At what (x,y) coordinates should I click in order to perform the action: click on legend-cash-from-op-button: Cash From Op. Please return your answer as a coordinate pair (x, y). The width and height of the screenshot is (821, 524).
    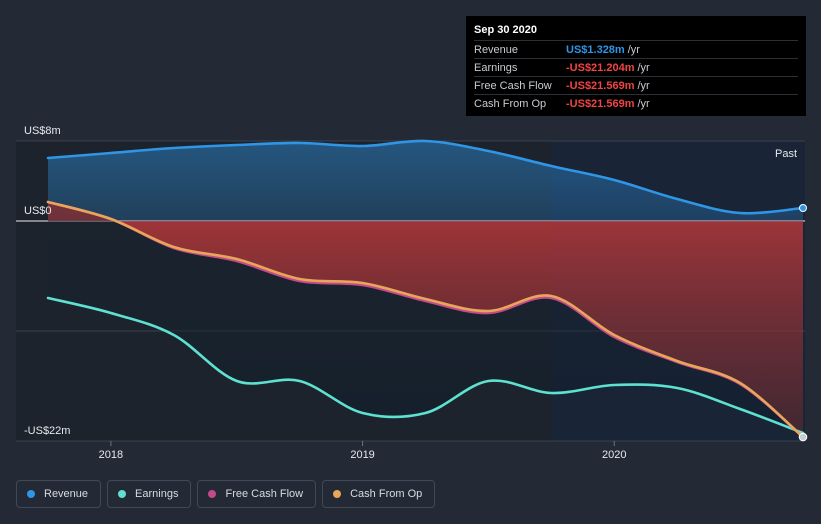
    Looking at the image, I should click on (379, 494).